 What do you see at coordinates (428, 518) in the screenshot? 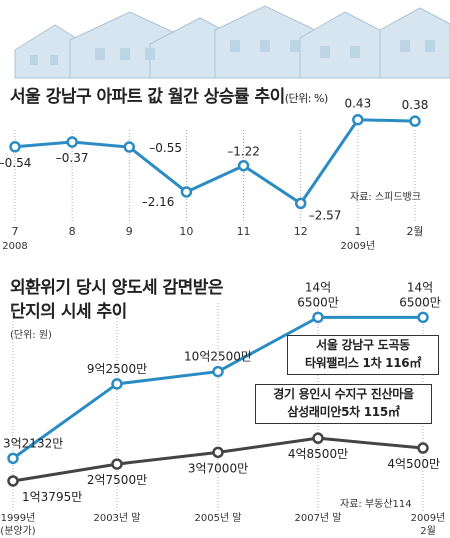
I see `chart2-x-tick-label: 2009년` at bounding box center [428, 518].